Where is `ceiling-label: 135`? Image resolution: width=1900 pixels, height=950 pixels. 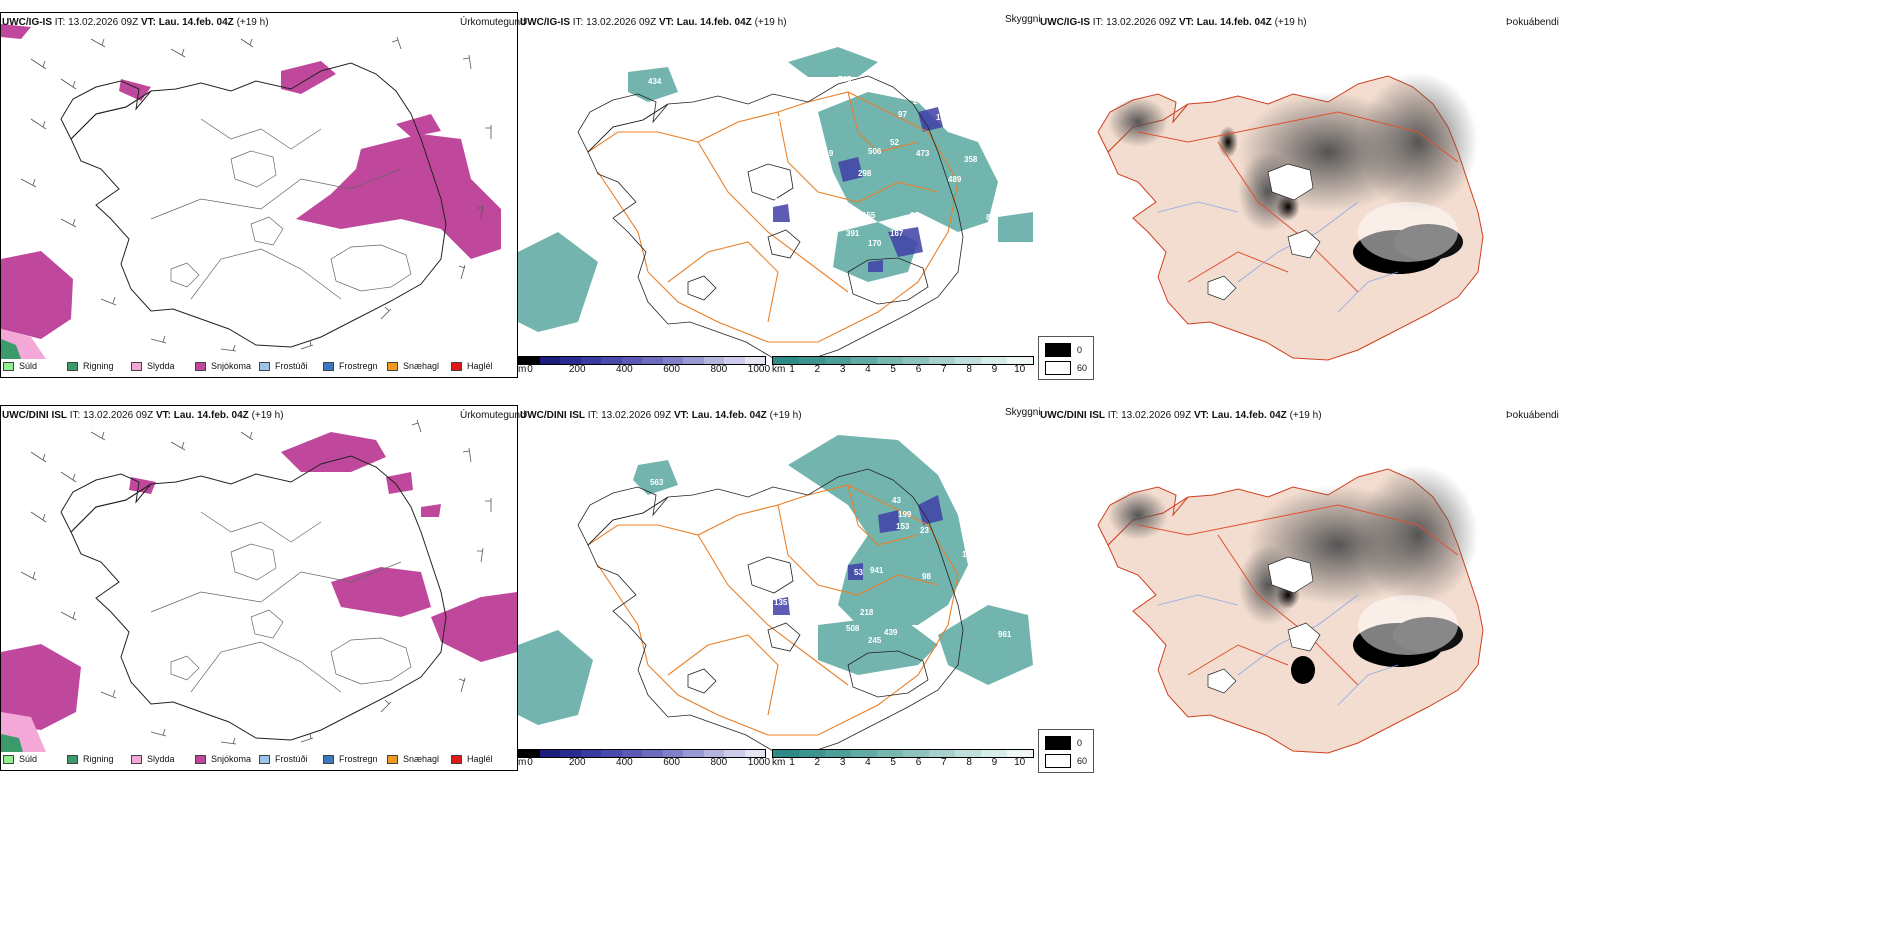
ceiling-label: 135 is located at coordinates (781, 602).